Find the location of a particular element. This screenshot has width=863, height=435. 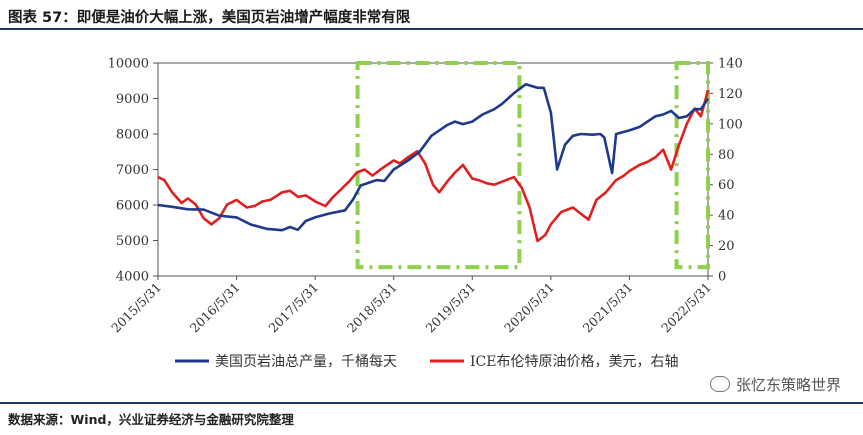

right-tick-label: 100 is located at coordinates (730, 124).